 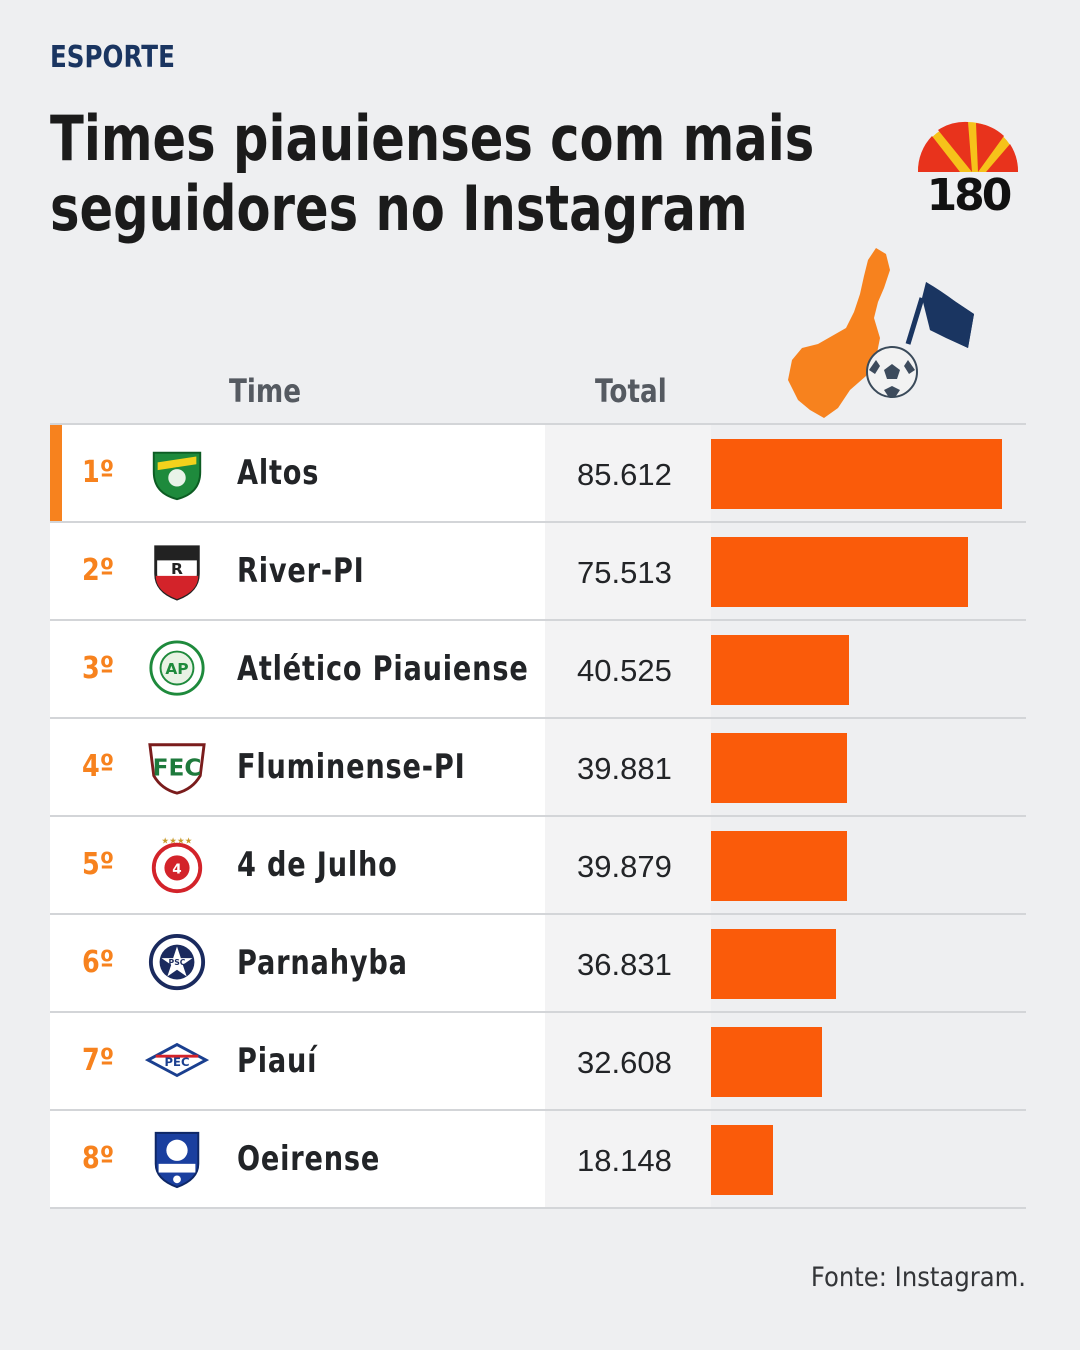 I want to click on table-row: 8º Oeirense 18.148, so click(x=538, y=1160).